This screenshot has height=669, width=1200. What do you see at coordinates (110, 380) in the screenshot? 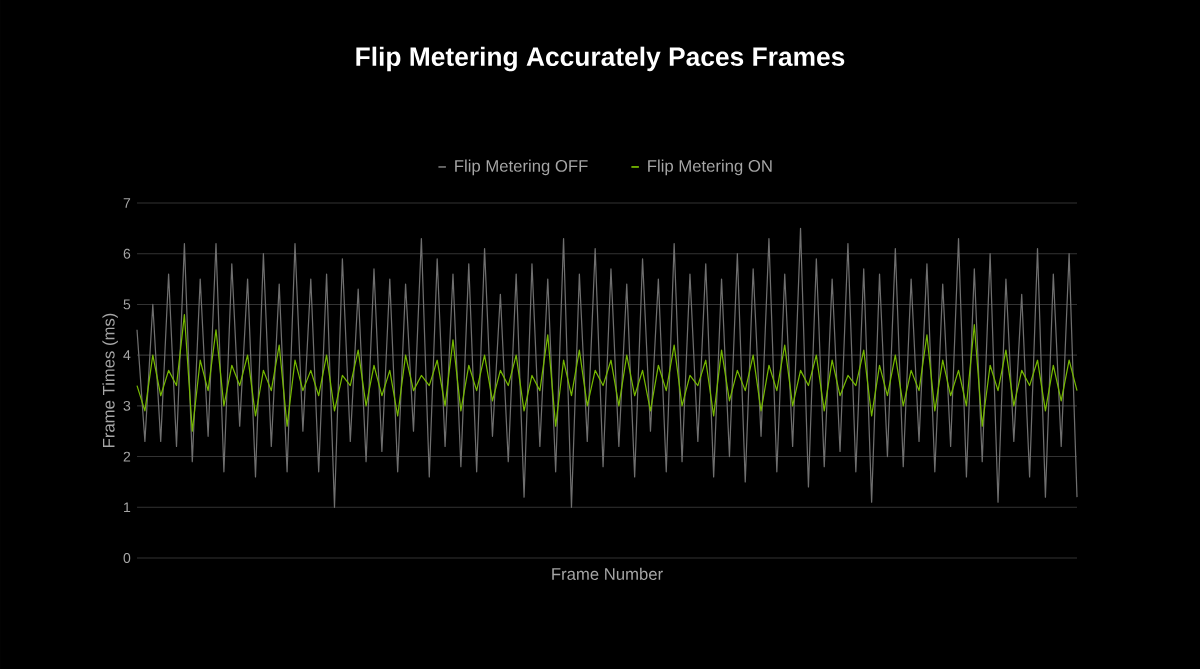
I see `y-axis-title: Frame Times (ms)` at bounding box center [110, 380].